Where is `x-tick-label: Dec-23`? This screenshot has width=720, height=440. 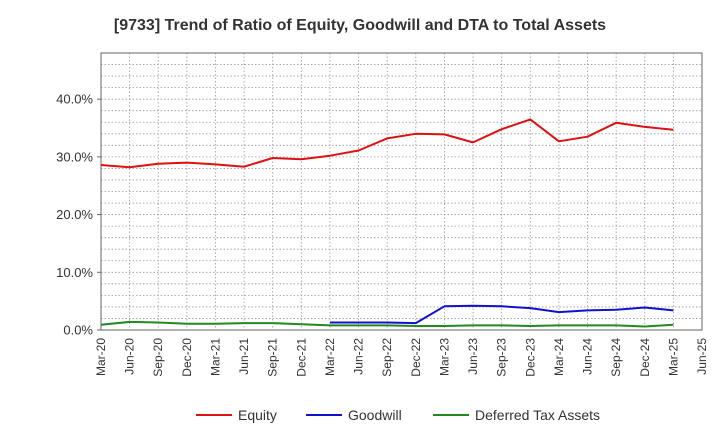
x-tick-label: Dec-23 is located at coordinates (530, 357).